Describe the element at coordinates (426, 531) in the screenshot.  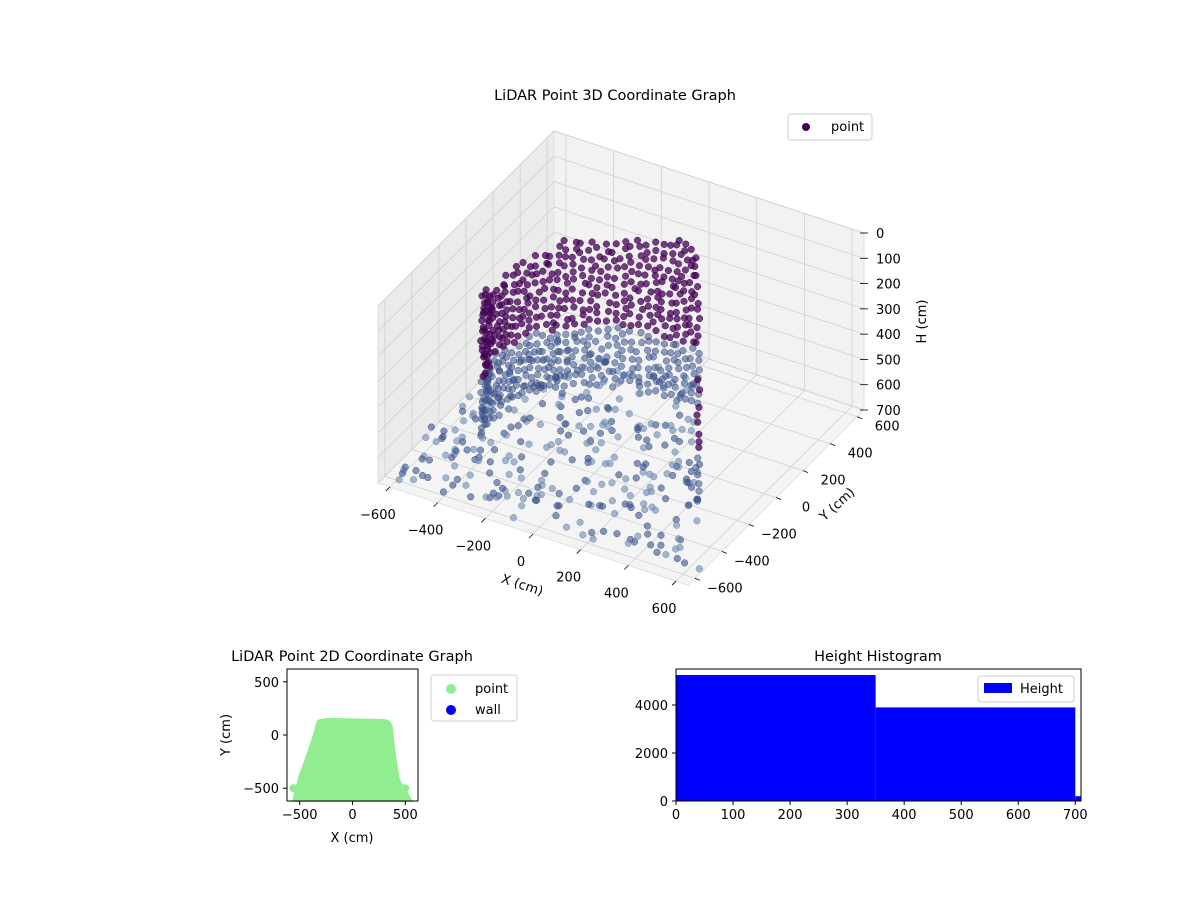
I see `x-tick-label: −400` at that location.